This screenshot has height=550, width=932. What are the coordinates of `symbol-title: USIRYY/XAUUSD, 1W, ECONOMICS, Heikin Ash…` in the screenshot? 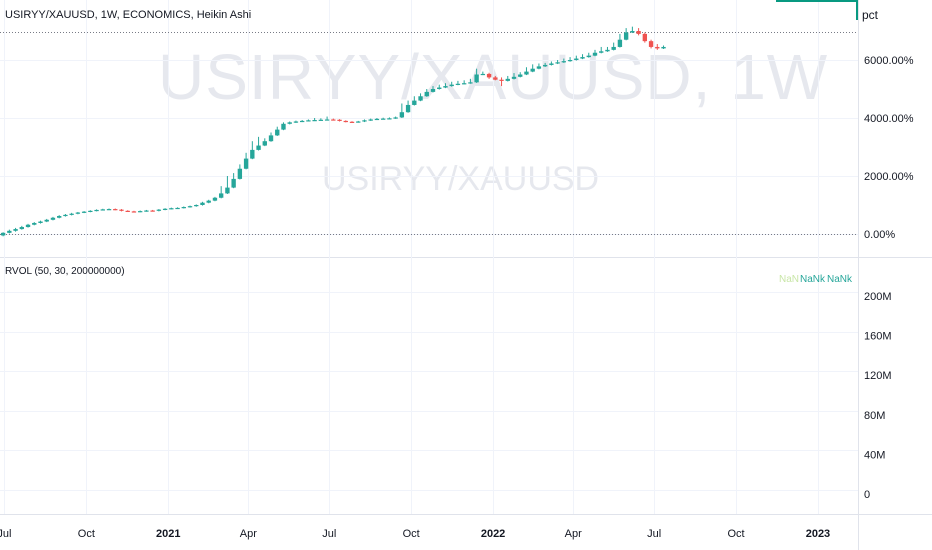 It's located at (128, 15).